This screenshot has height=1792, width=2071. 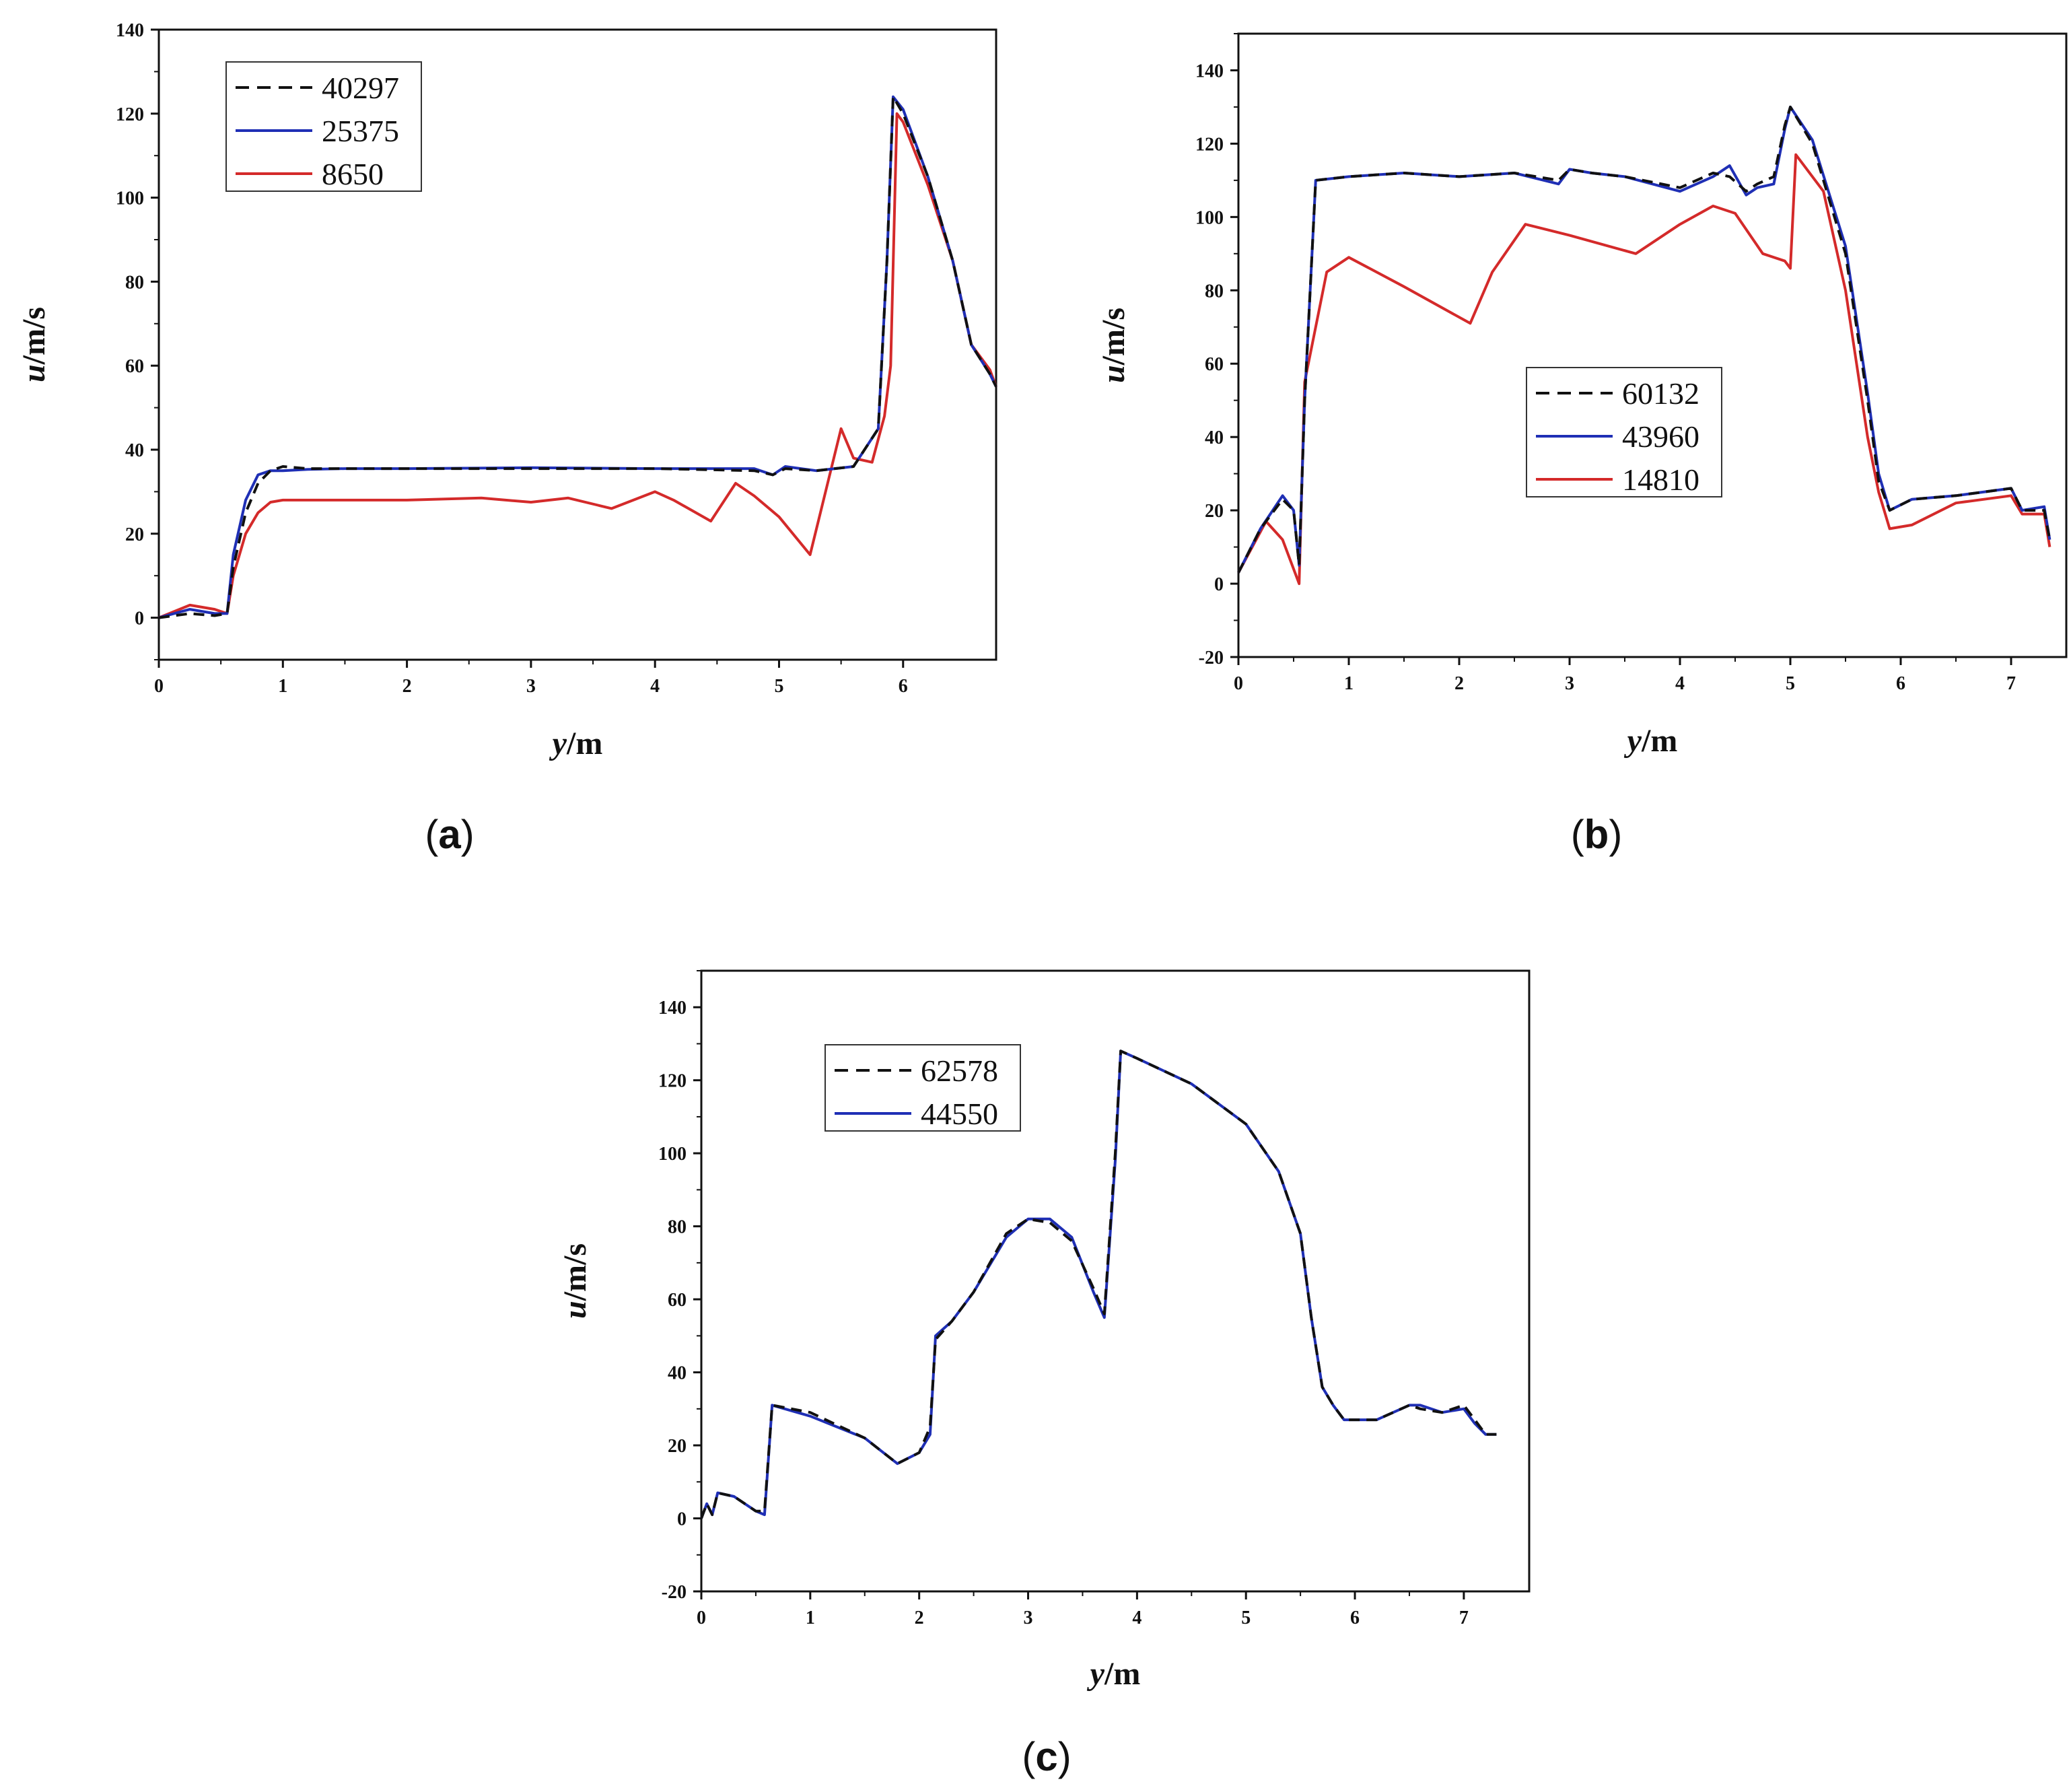 I want to click on legend: 40297 25375 8650, so click(x=323, y=126).